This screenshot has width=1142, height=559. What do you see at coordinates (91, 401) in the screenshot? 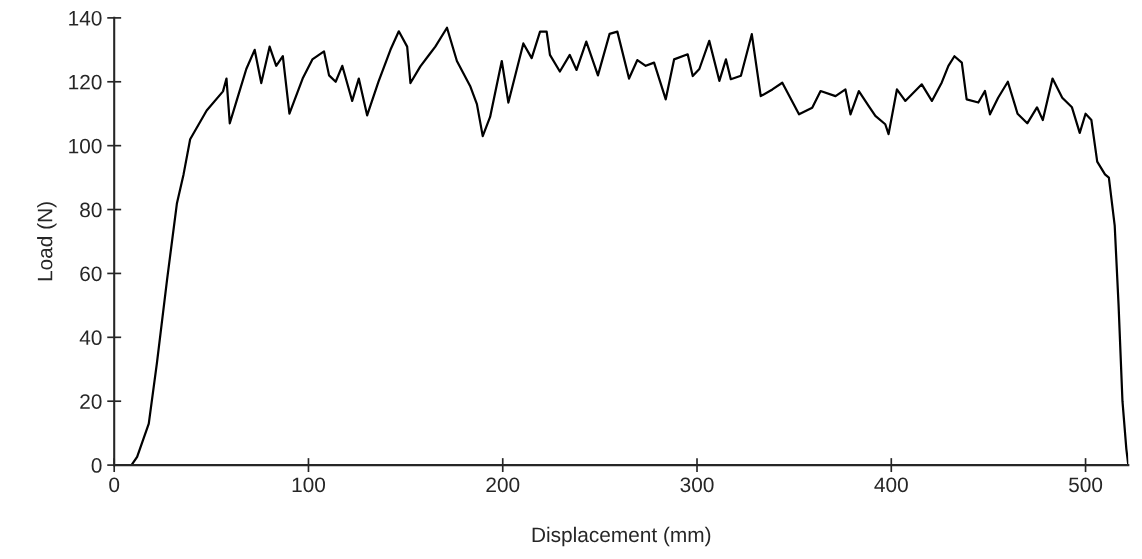
I see `y-tick-label: 20` at bounding box center [91, 401].